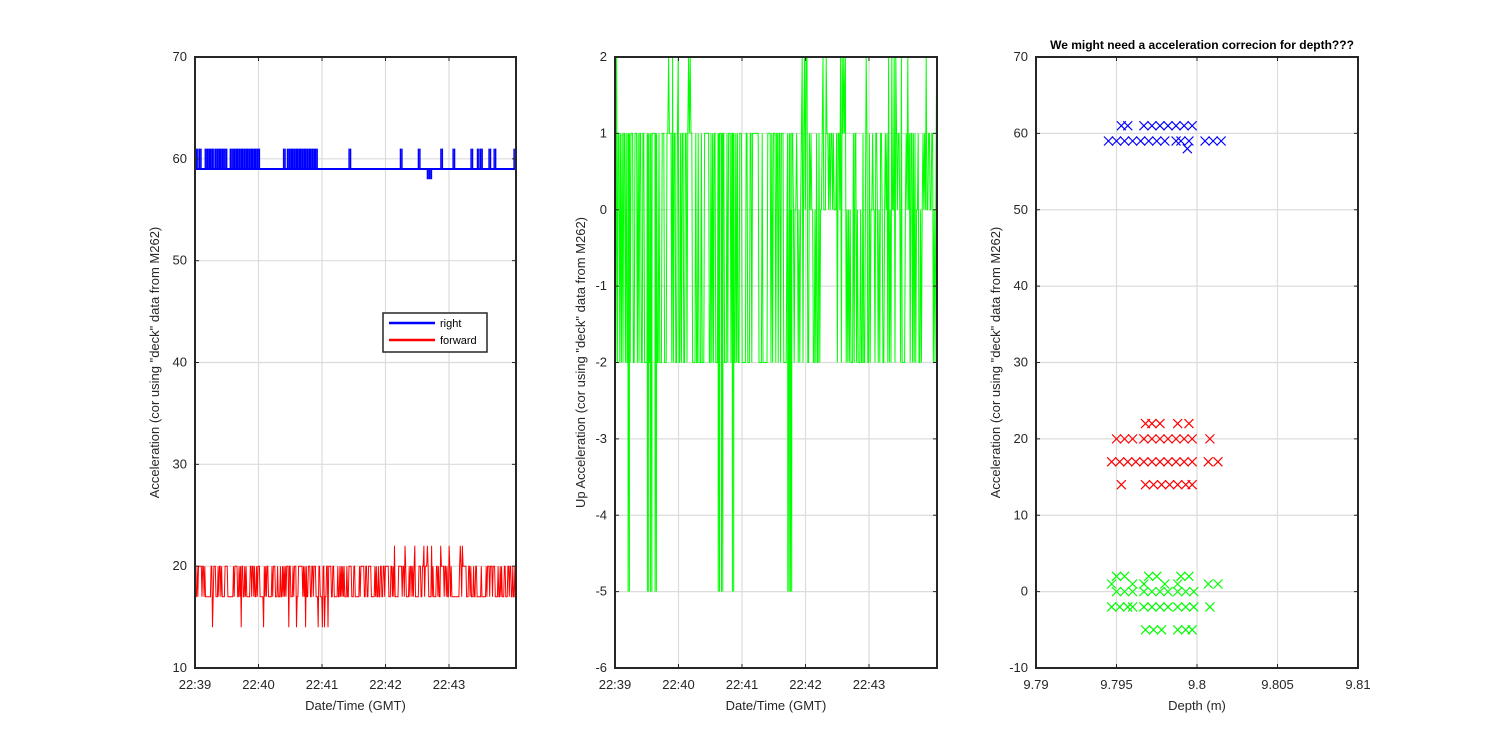 The image size is (1500, 750). What do you see at coordinates (1197, 705) in the screenshot?
I see `x-axis-label: Depth (m)` at bounding box center [1197, 705].